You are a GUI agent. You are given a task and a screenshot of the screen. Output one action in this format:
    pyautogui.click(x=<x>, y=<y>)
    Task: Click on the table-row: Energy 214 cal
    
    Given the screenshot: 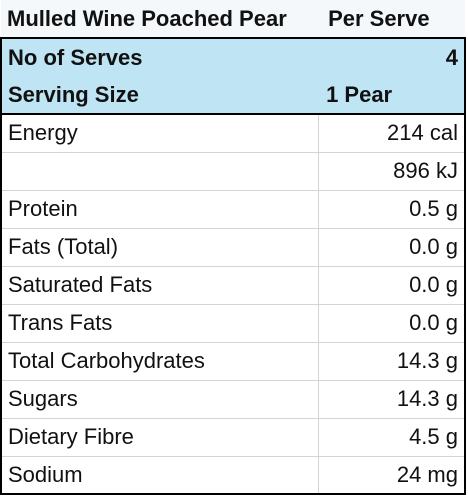 What is the action you would take?
    pyautogui.click(x=233, y=133)
    